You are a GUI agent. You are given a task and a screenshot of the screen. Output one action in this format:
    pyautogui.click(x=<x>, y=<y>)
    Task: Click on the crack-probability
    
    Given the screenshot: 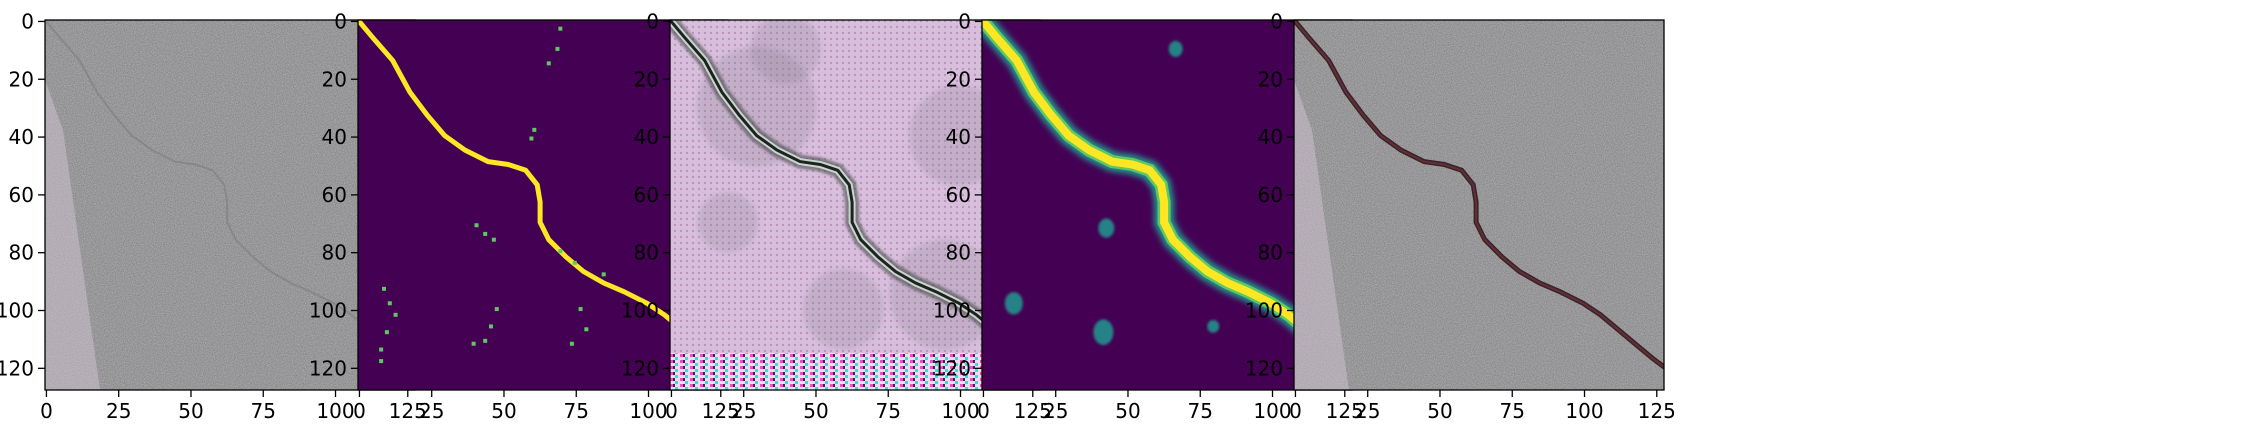 What is the action you would take?
    pyautogui.click(x=1167, y=195)
    